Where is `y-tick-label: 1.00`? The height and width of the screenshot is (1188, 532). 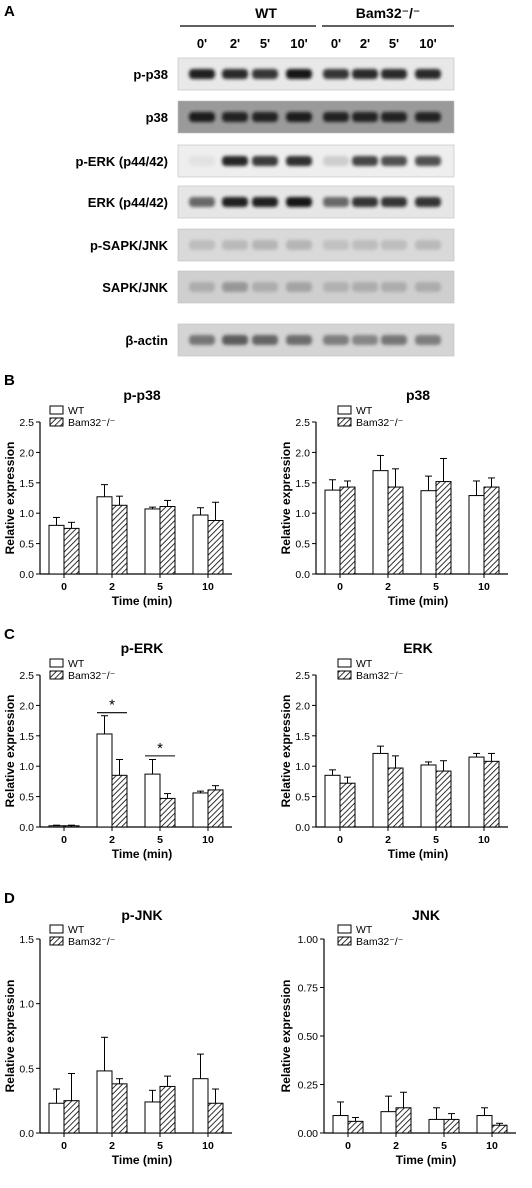 y-tick-label: 1.00 is located at coordinates (308, 940).